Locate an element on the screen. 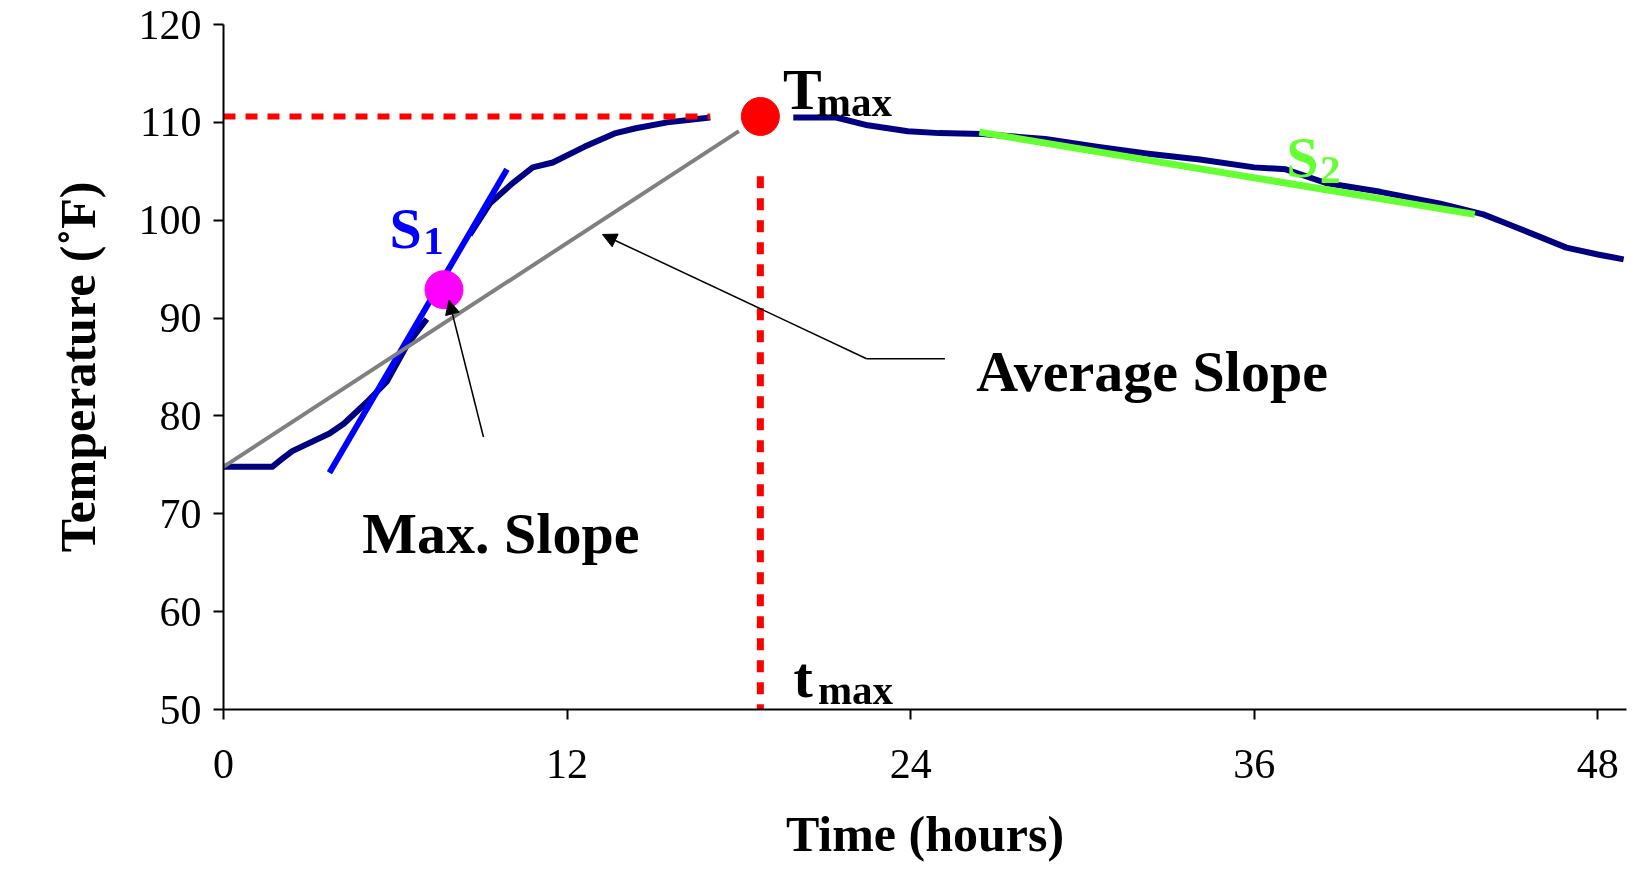  y-tick-label: 120 is located at coordinates (170, 24).